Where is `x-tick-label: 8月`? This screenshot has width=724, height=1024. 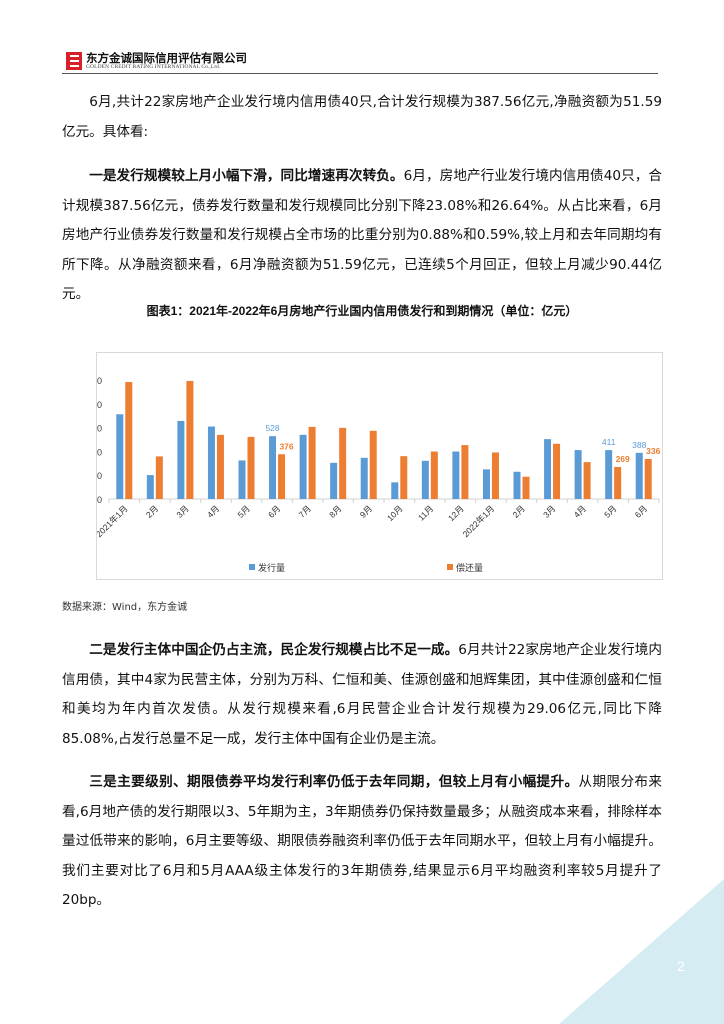
x-tick-label: 8月 is located at coordinates (335, 511).